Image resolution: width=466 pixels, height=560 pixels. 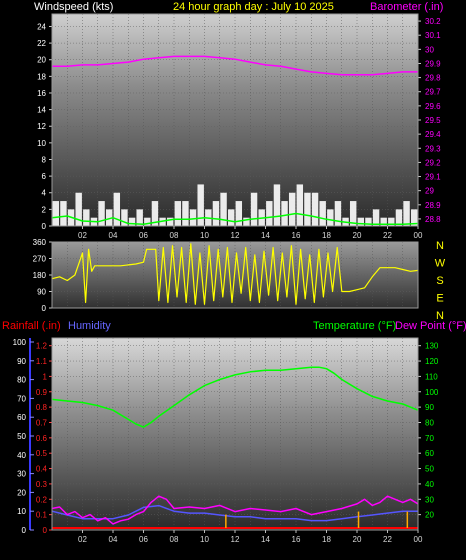 What do you see at coordinates (42, 453) in the screenshot?
I see `rainfall-y-tick-label: 0.5` at bounding box center [42, 453].